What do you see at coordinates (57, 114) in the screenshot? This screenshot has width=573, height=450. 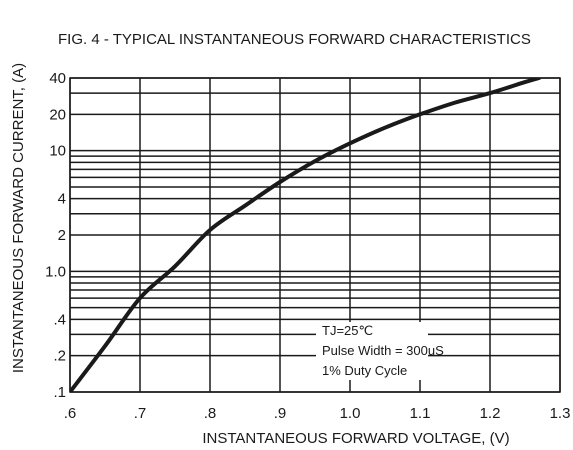 I see `y-tick-label: 20` at bounding box center [57, 114].